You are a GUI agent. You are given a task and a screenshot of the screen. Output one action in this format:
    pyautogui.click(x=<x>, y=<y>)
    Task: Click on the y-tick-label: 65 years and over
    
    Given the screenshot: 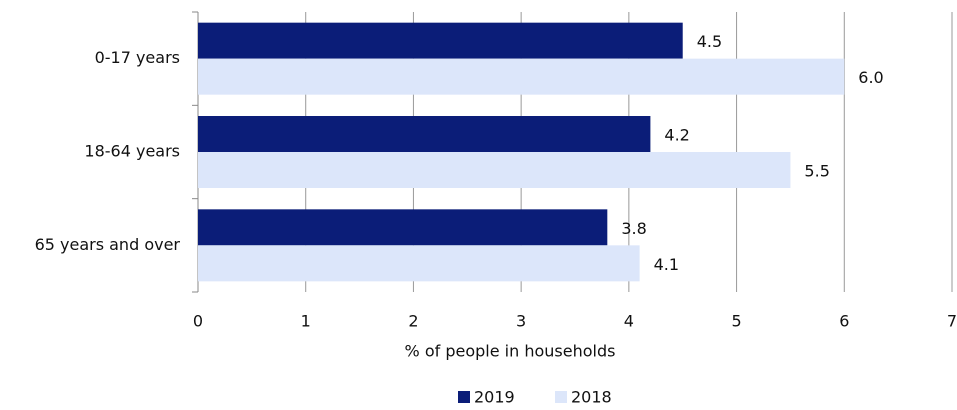 What is the action you would take?
    pyautogui.click(x=108, y=244)
    